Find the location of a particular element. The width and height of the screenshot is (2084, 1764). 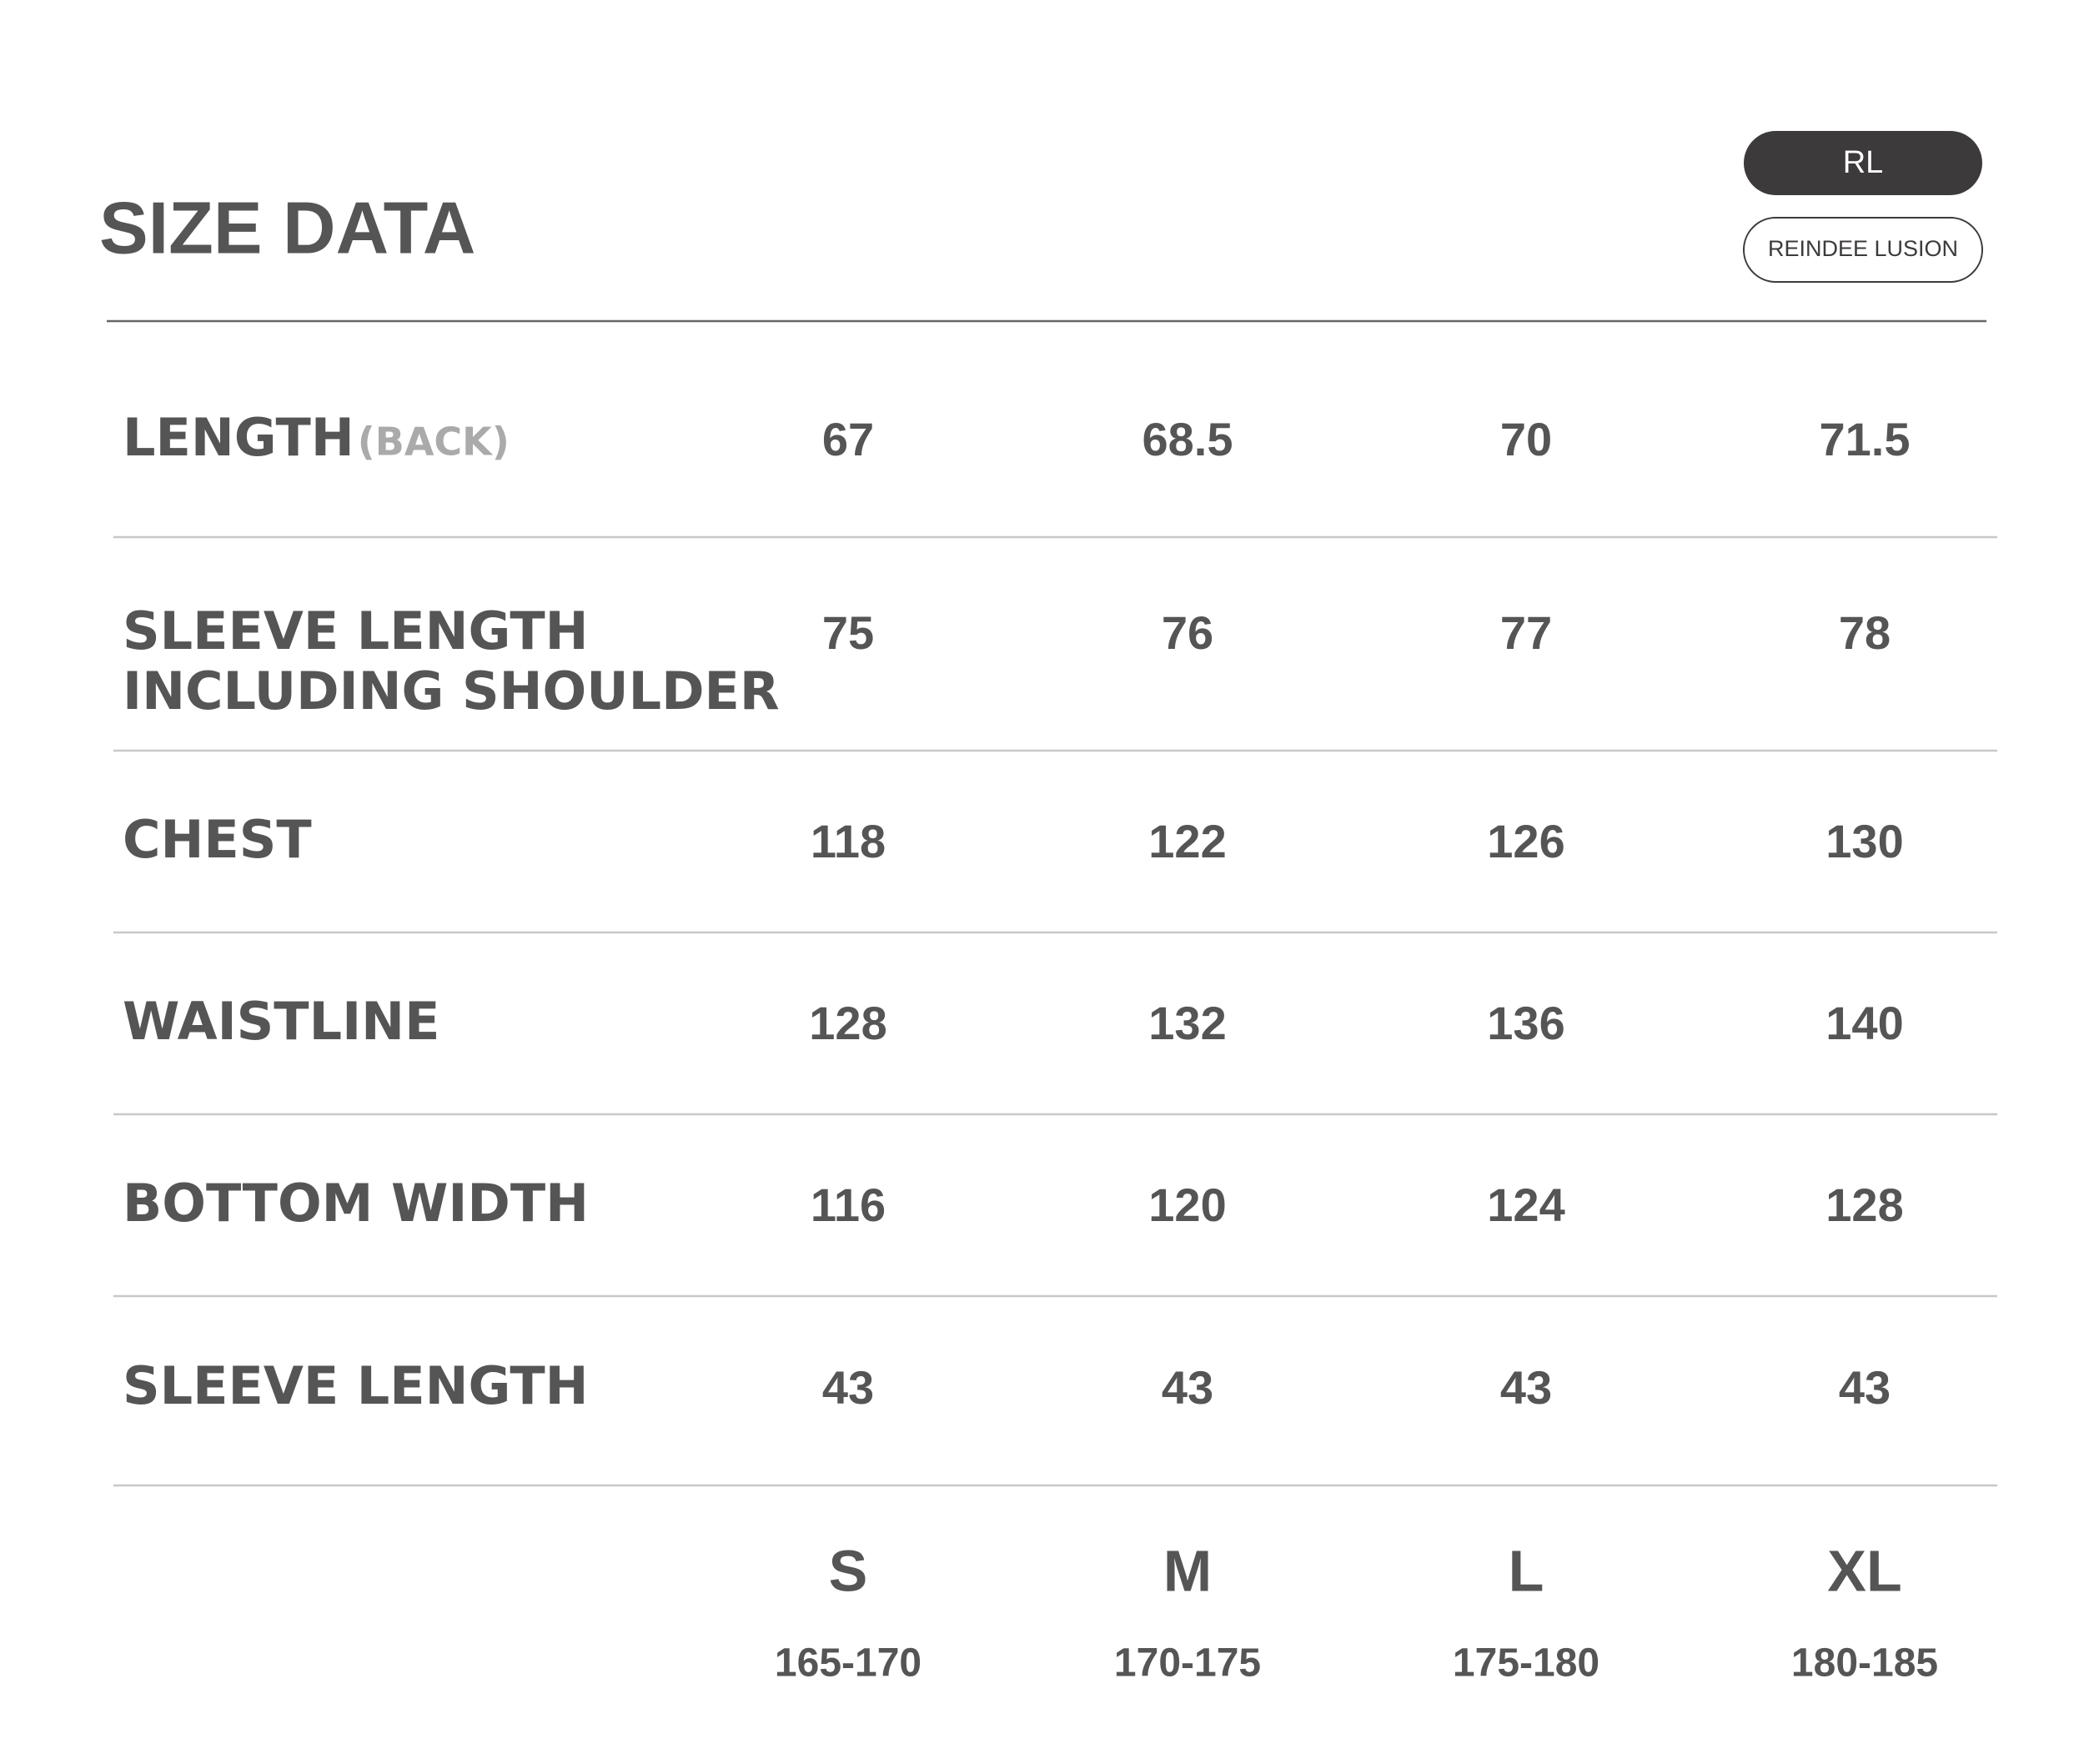

cell-value: 120 is located at coordinates (1187, 1205).